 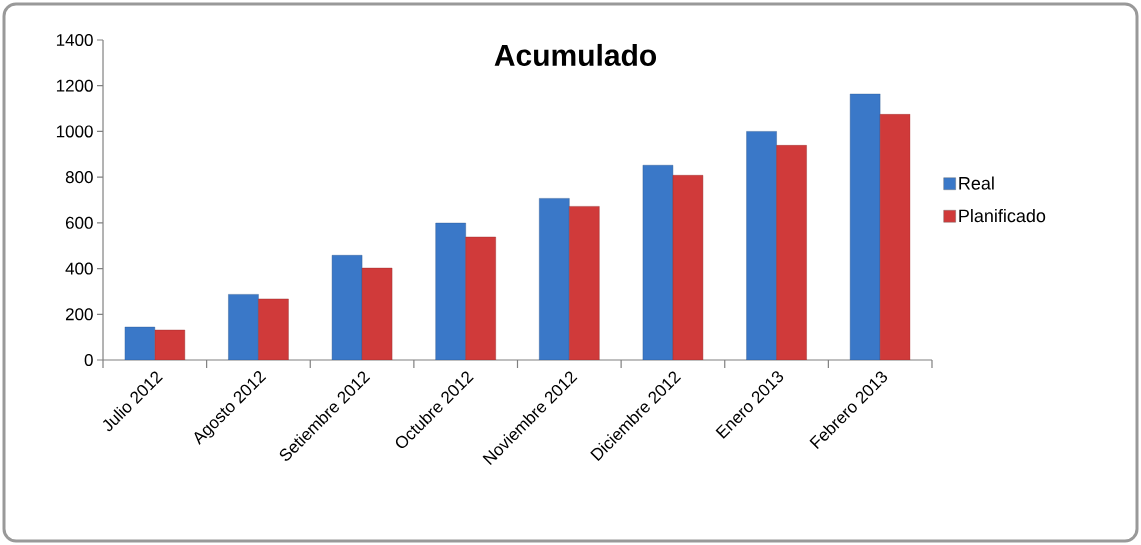 What do you see at coordinates (74, 40) in the screenshot?
I see `y-tick-label: 1400` at bounding box center [74, 40].